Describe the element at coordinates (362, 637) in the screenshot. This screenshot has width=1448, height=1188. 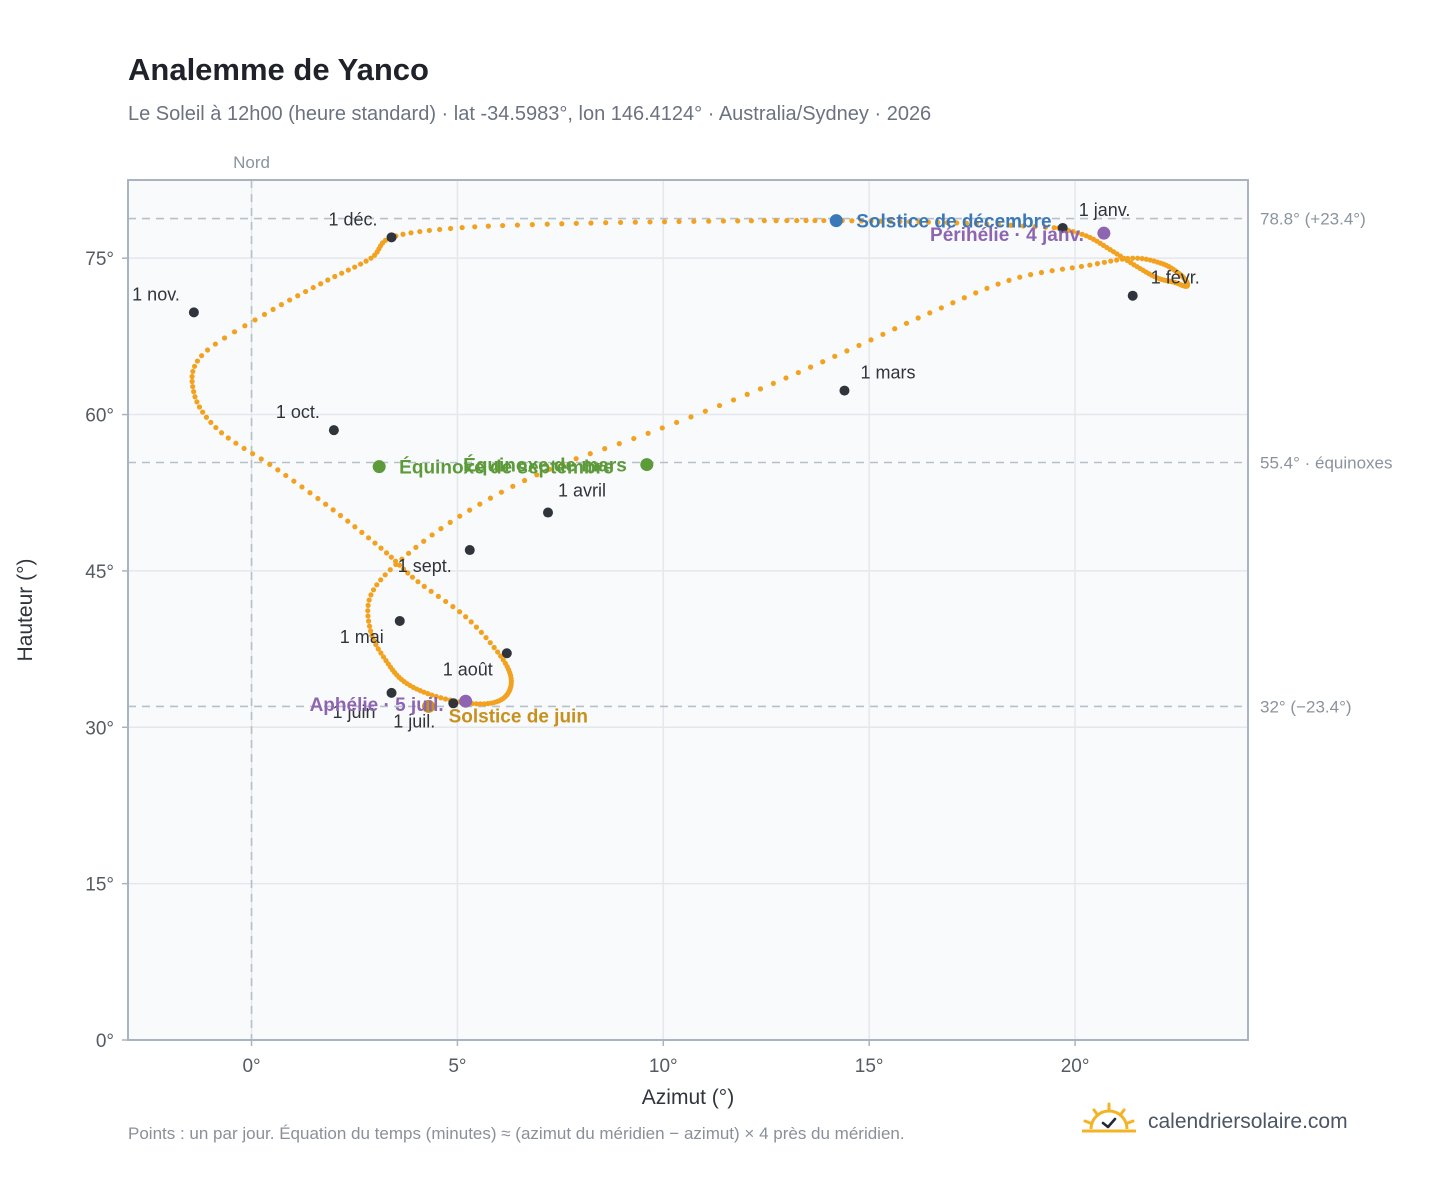
I see `month-label: 1 mai` at that location.